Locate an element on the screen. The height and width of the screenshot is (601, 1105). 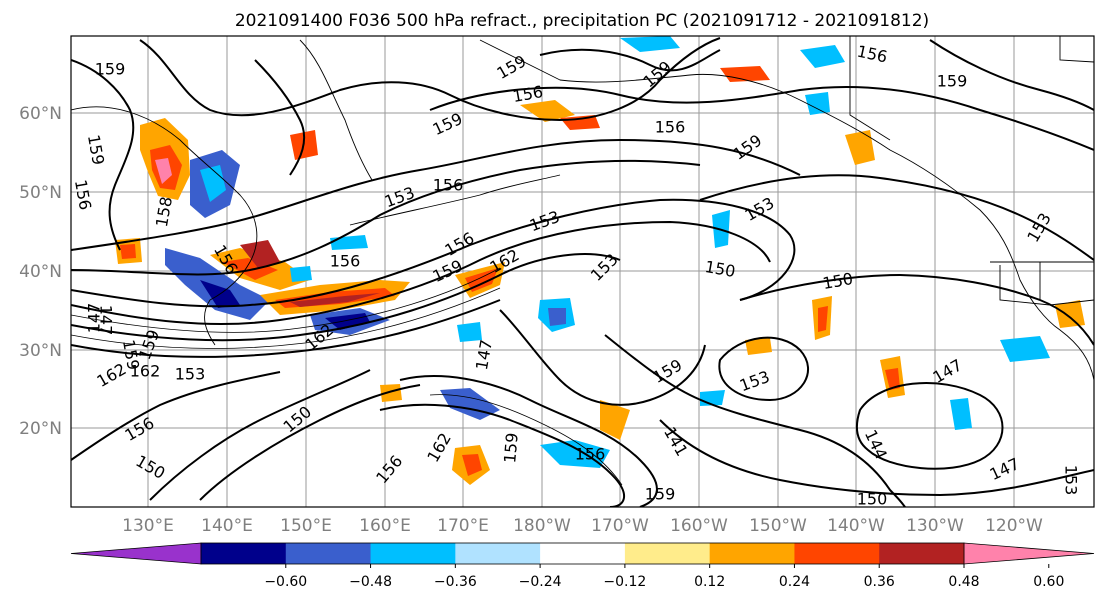
contour-label: 150 is located at coordinates (872, 499).